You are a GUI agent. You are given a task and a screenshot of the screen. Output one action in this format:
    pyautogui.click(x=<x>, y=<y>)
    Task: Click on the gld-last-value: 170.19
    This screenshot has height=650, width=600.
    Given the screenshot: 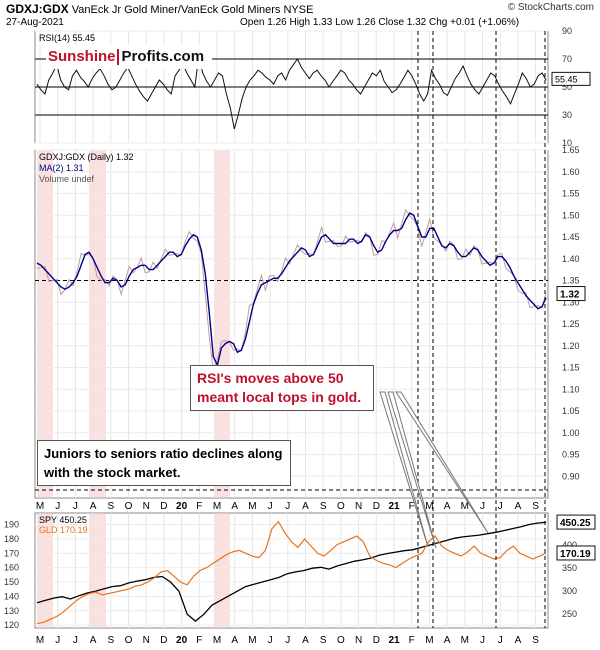 What is the action you would take?
    pyautogui.click(x=575, y=554)
    